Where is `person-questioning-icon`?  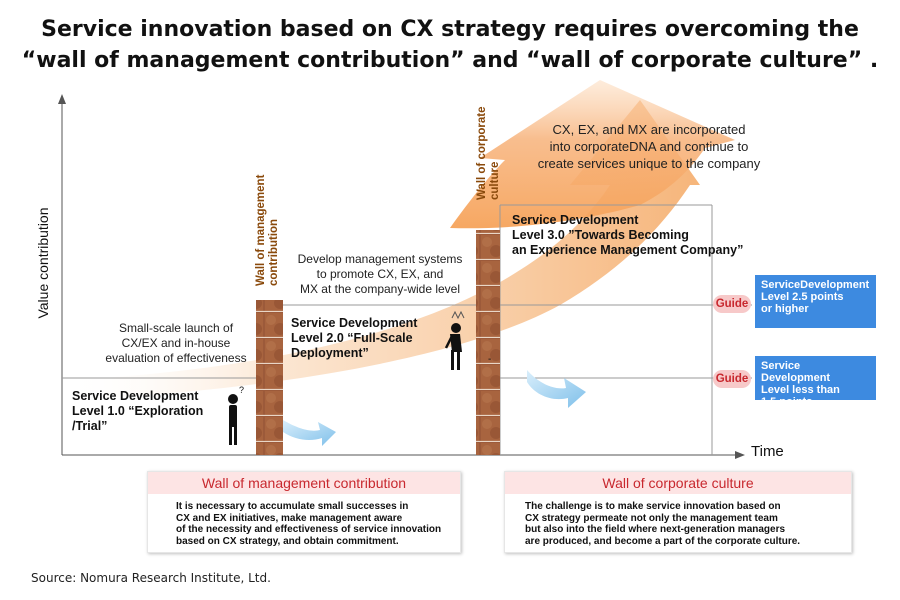
person-questioning-icon is located at coordinates (233, 419).